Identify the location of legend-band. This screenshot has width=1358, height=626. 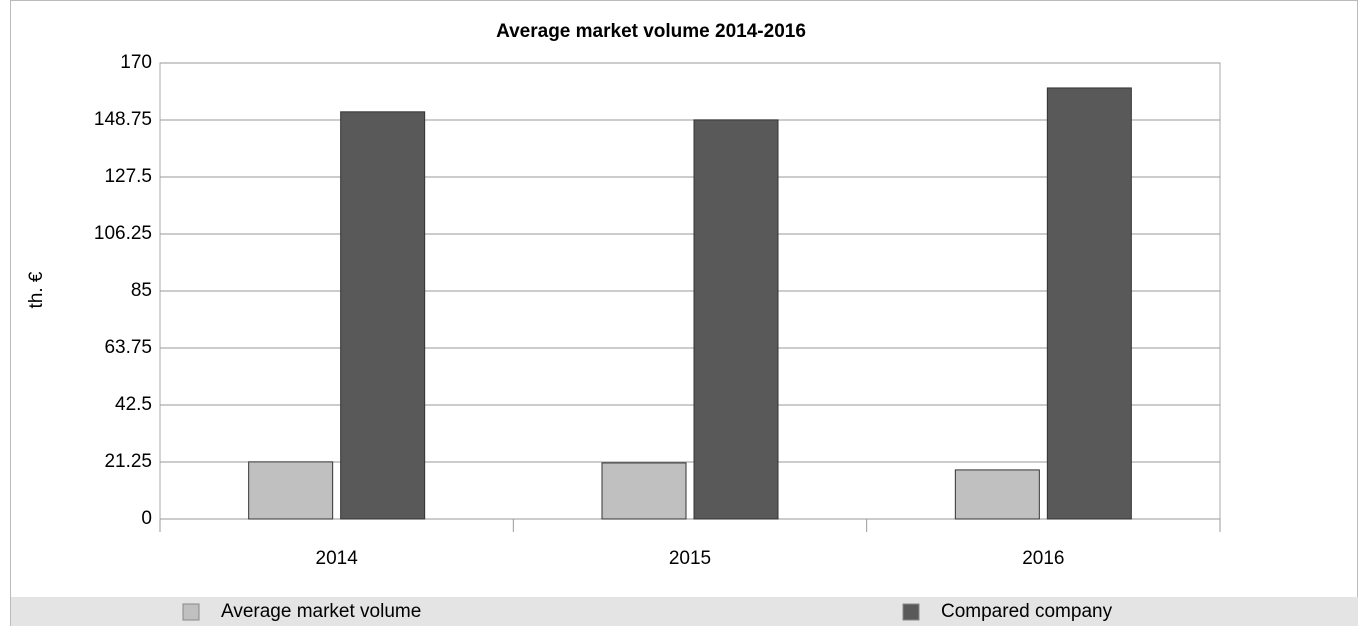
(684, 611).